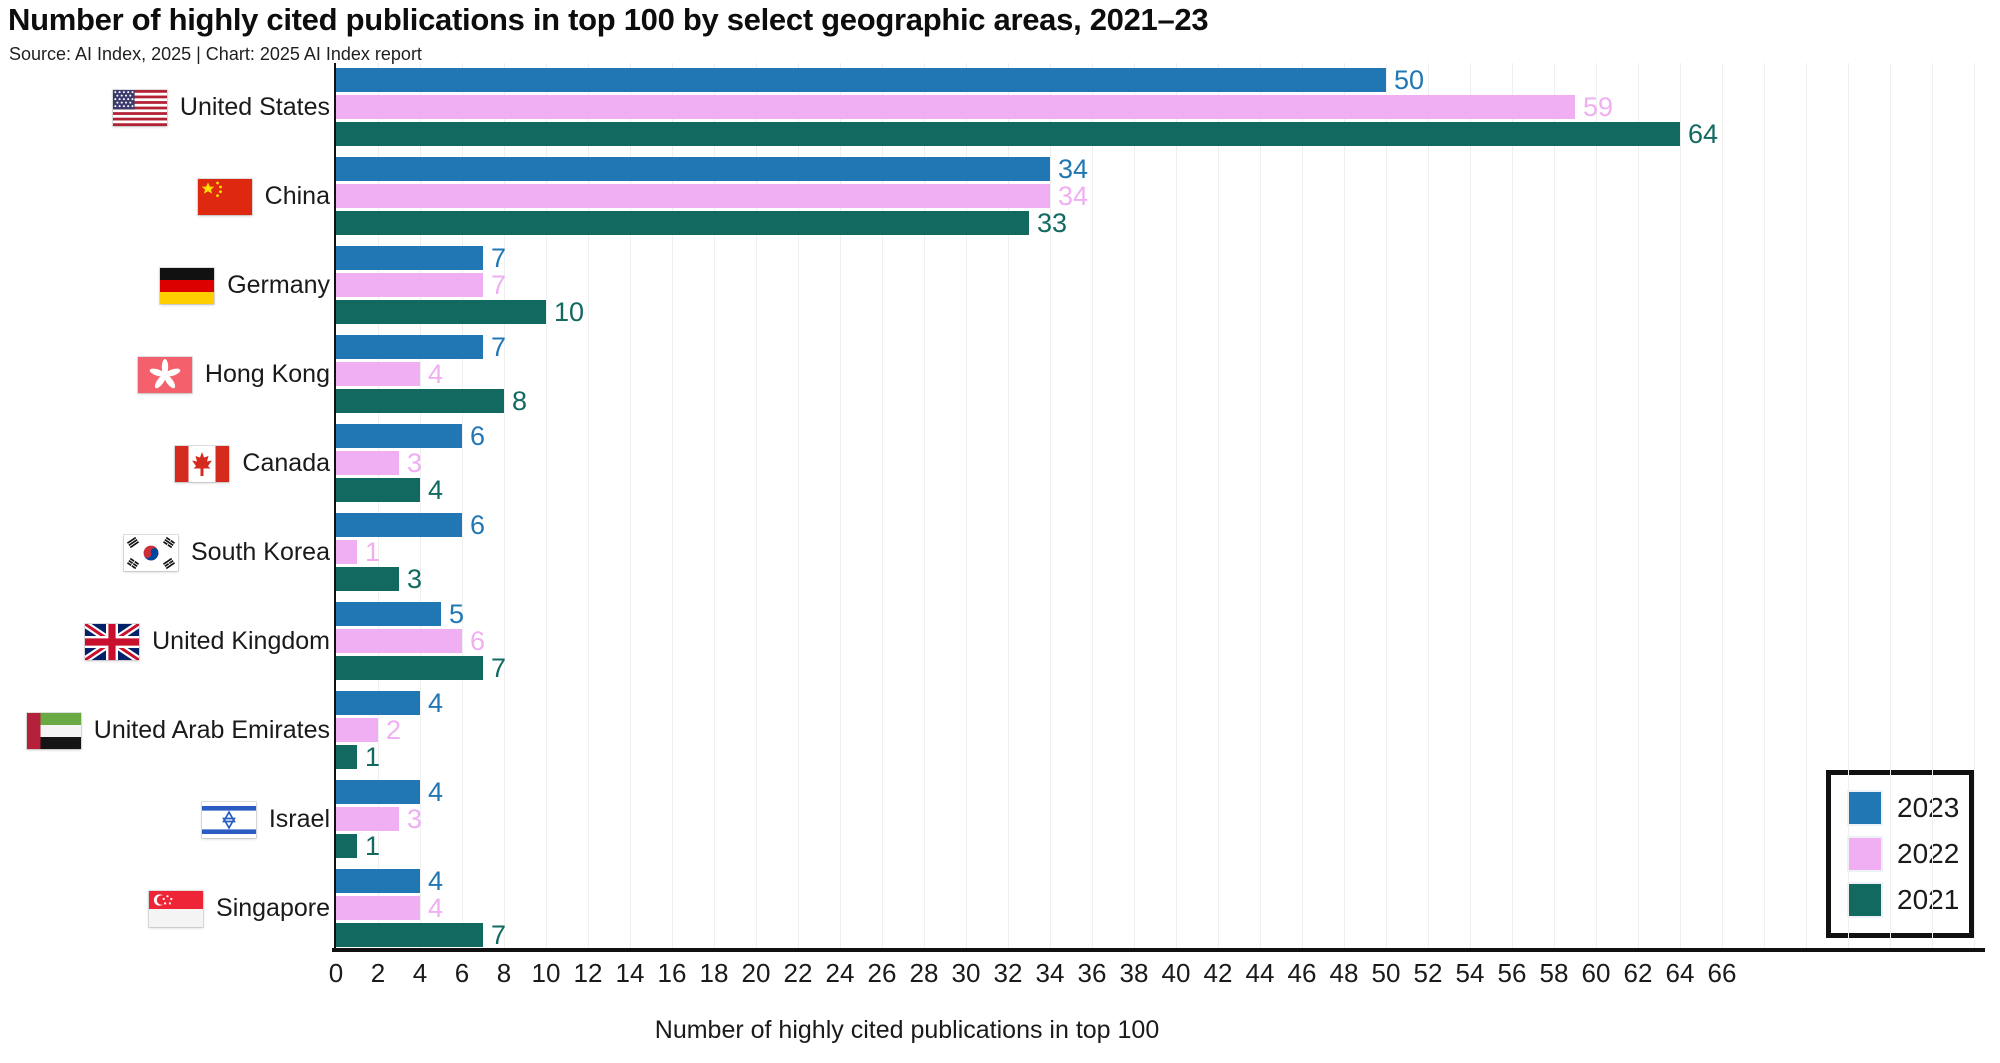  Describe the element at coordinates (1703, 134) in the screenshot. I see `bar-value-label: 64` at that location.